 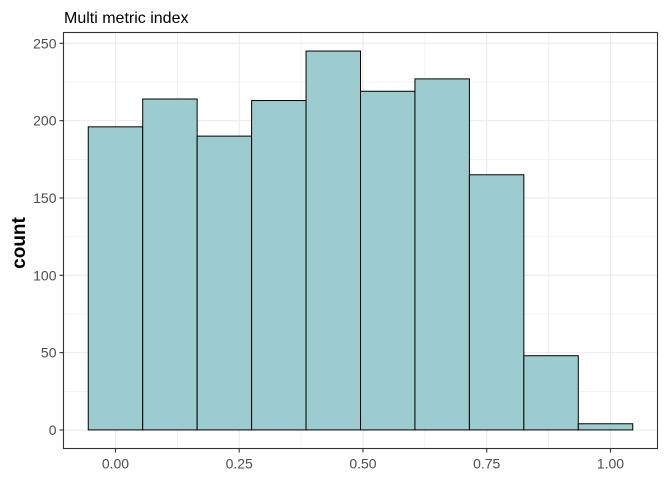 I want to click on chart-title: Multi metric index, so click(x=126, y=18).